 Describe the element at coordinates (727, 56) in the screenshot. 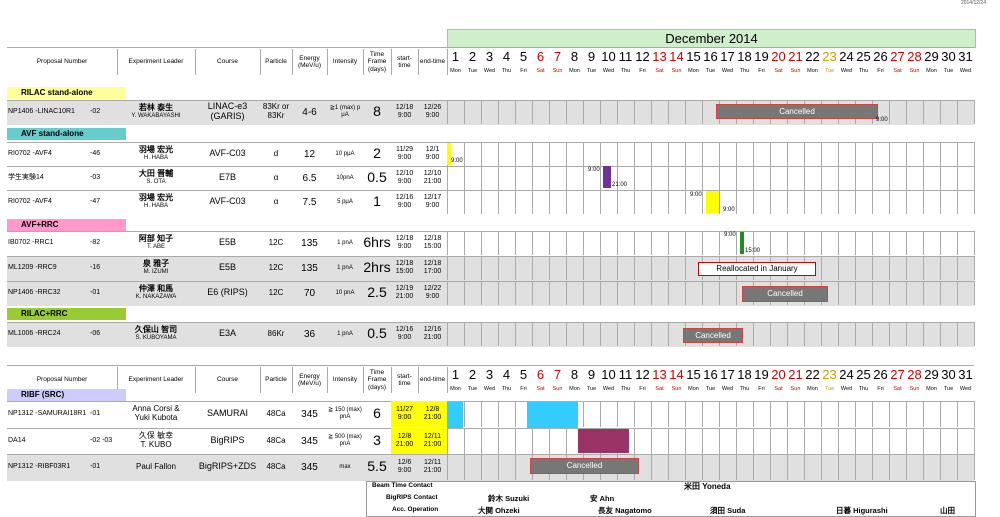

I see `day-17: 17` at that location.